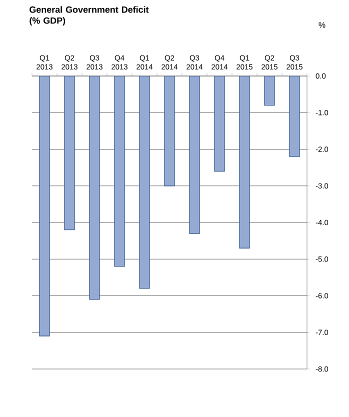  I want to click on chart-title: General Government Deficit (% GDP), so click(89, 16).